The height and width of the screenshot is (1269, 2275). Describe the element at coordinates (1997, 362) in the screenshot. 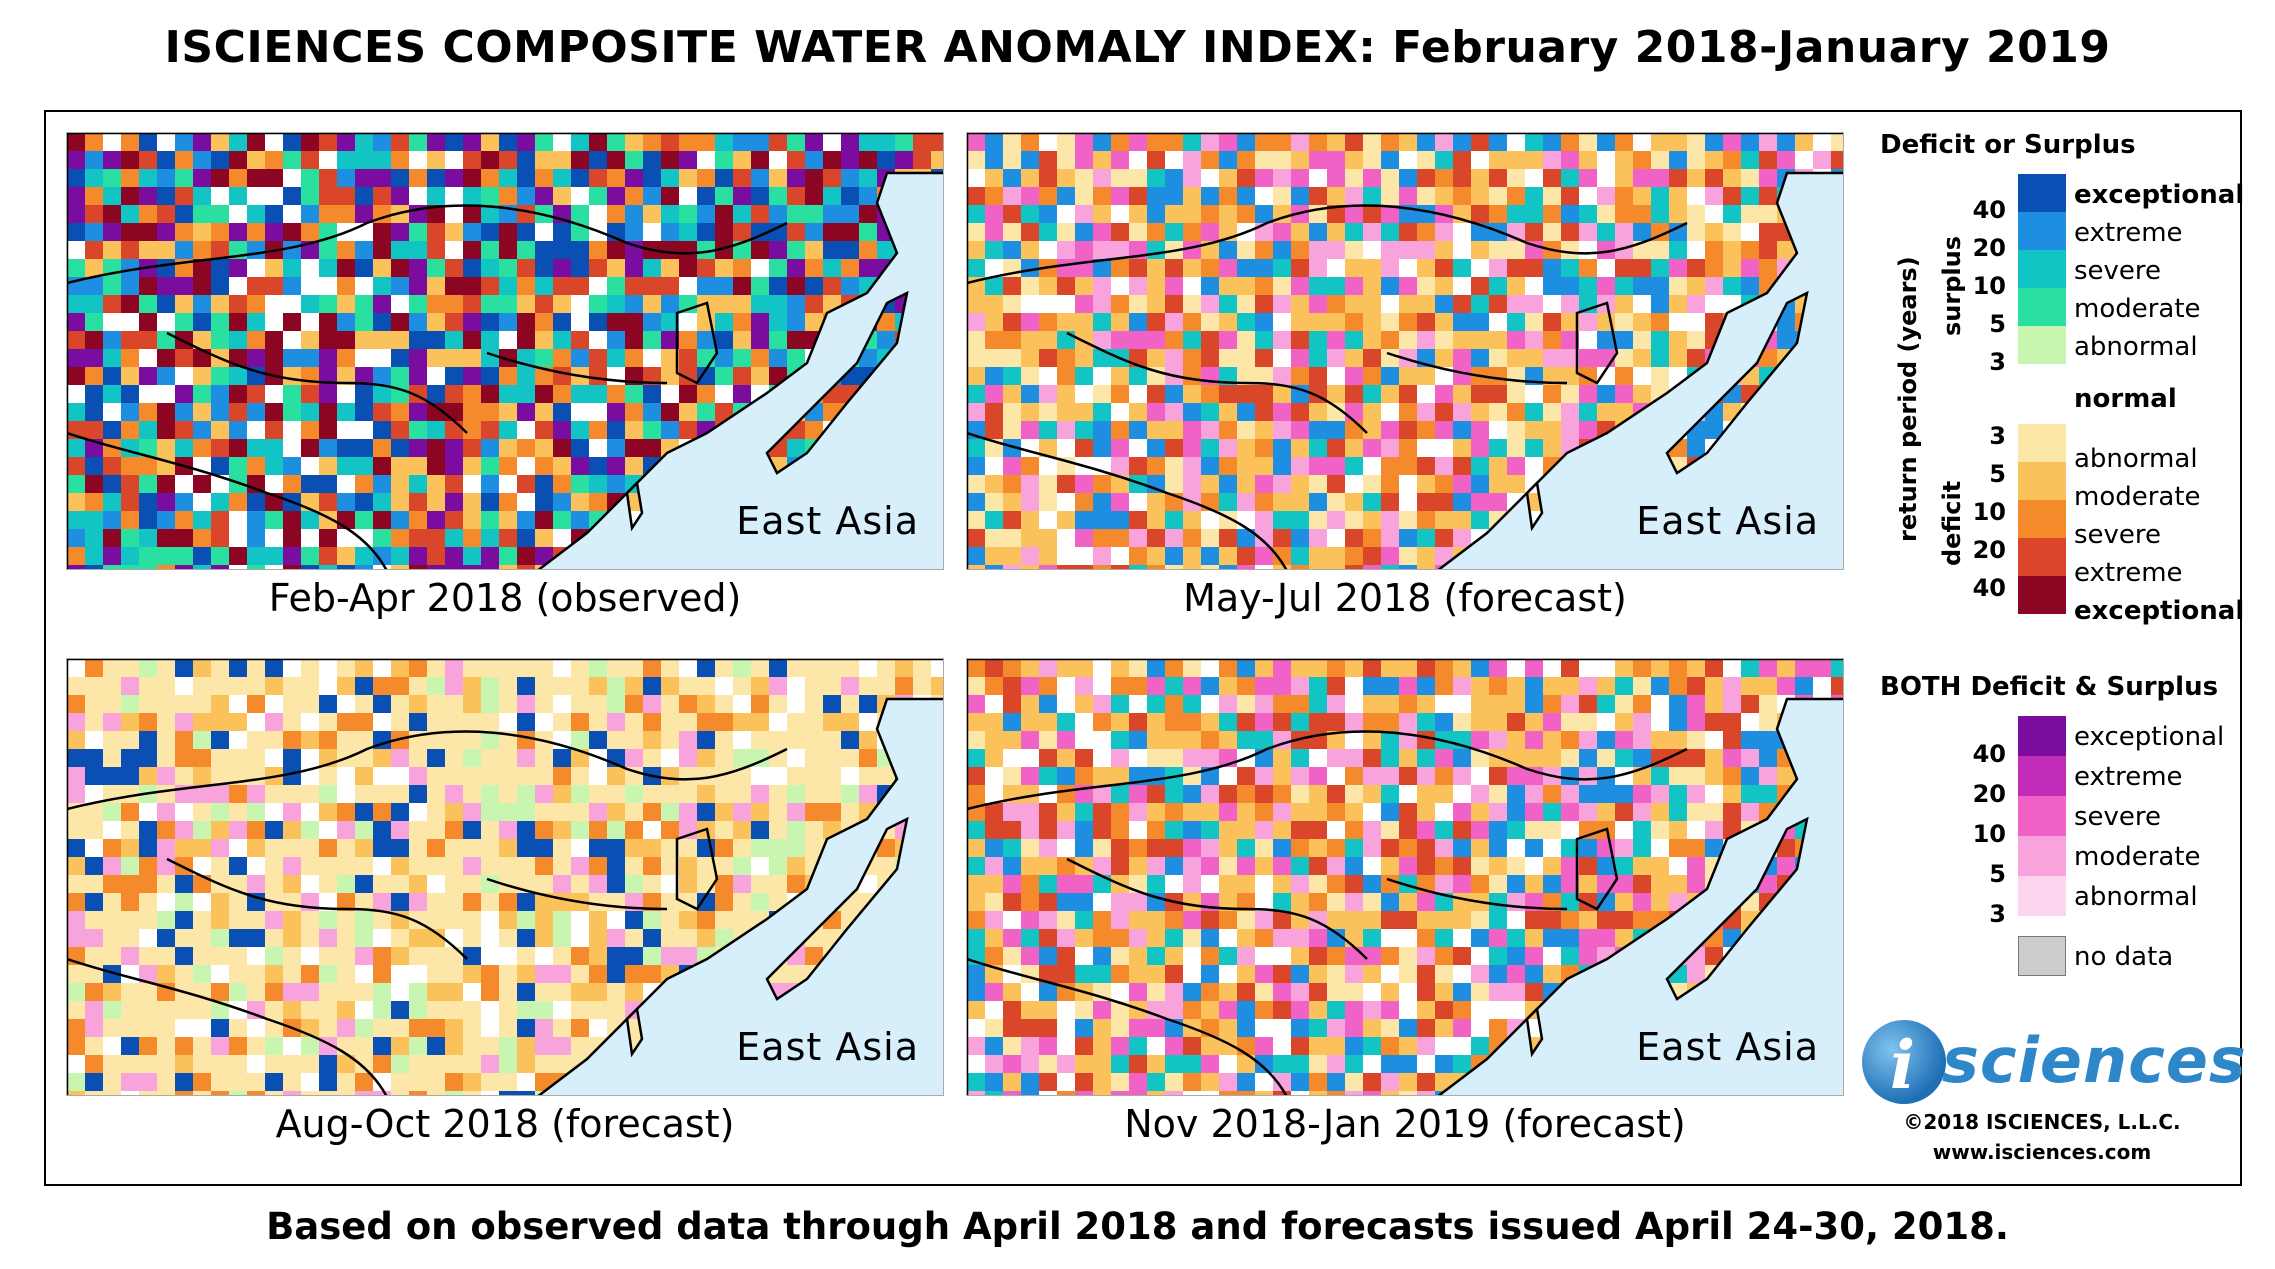

I see `legend-rp-surplus-3: 3` at that location.